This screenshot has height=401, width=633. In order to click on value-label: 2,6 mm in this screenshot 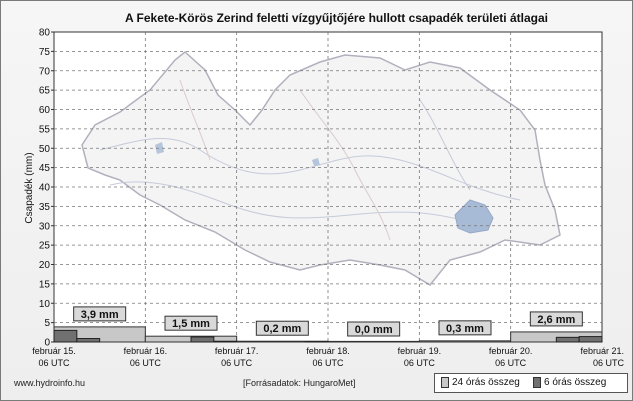, I will do `click(556, 320)`.